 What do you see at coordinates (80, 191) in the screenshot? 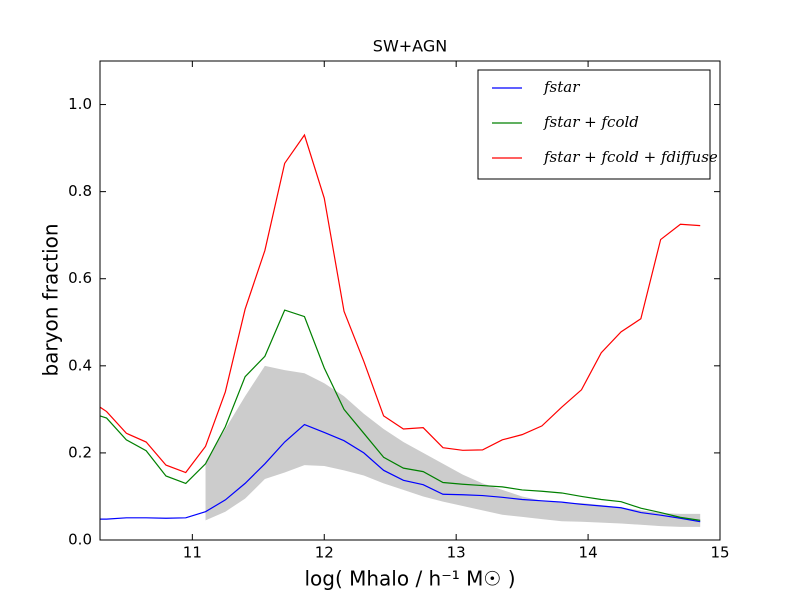
I see `y-tick-label: 0.8` at bounding box center [80, 191].